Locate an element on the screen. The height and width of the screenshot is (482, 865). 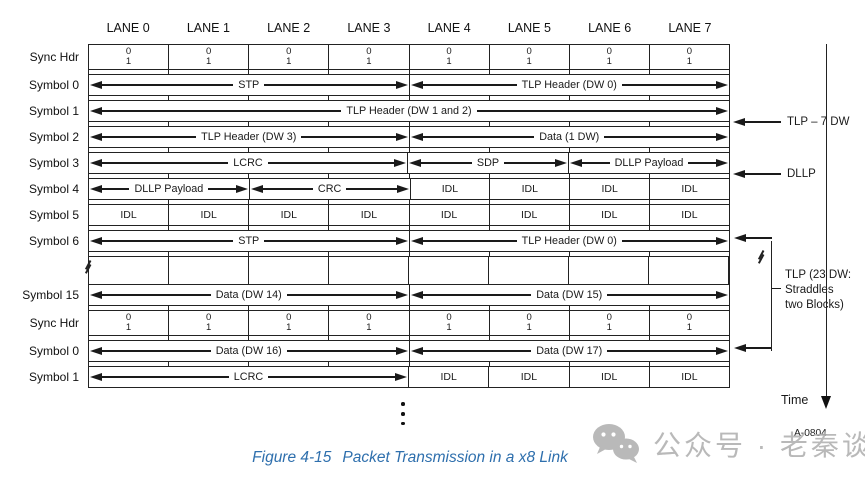
row-label: Symbol 4 is located at coordinates (53, 189).